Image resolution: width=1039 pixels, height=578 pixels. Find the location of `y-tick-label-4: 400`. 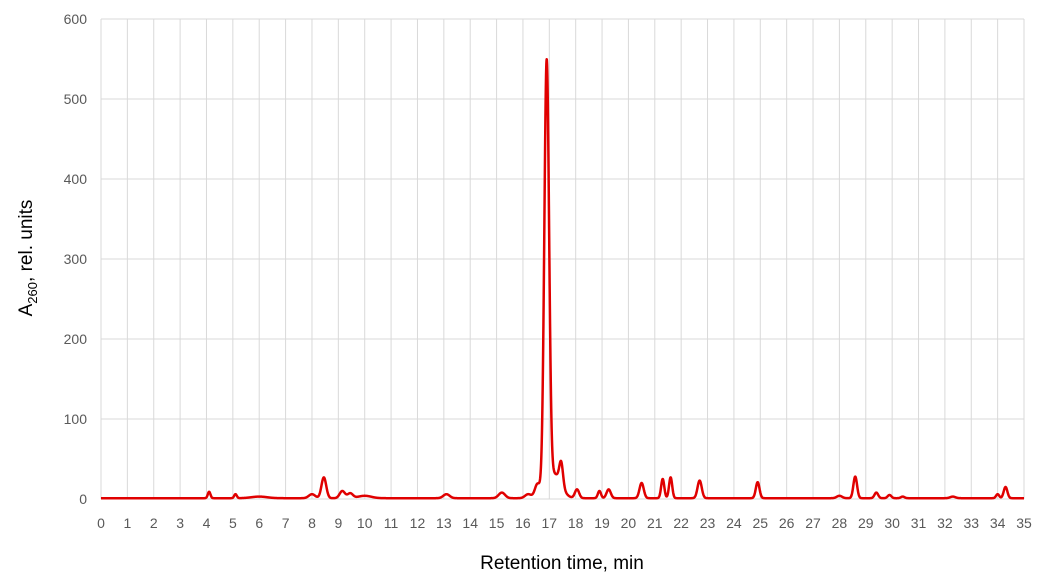

y-tick-label-4: 400 is located at coordinates (76, 179).